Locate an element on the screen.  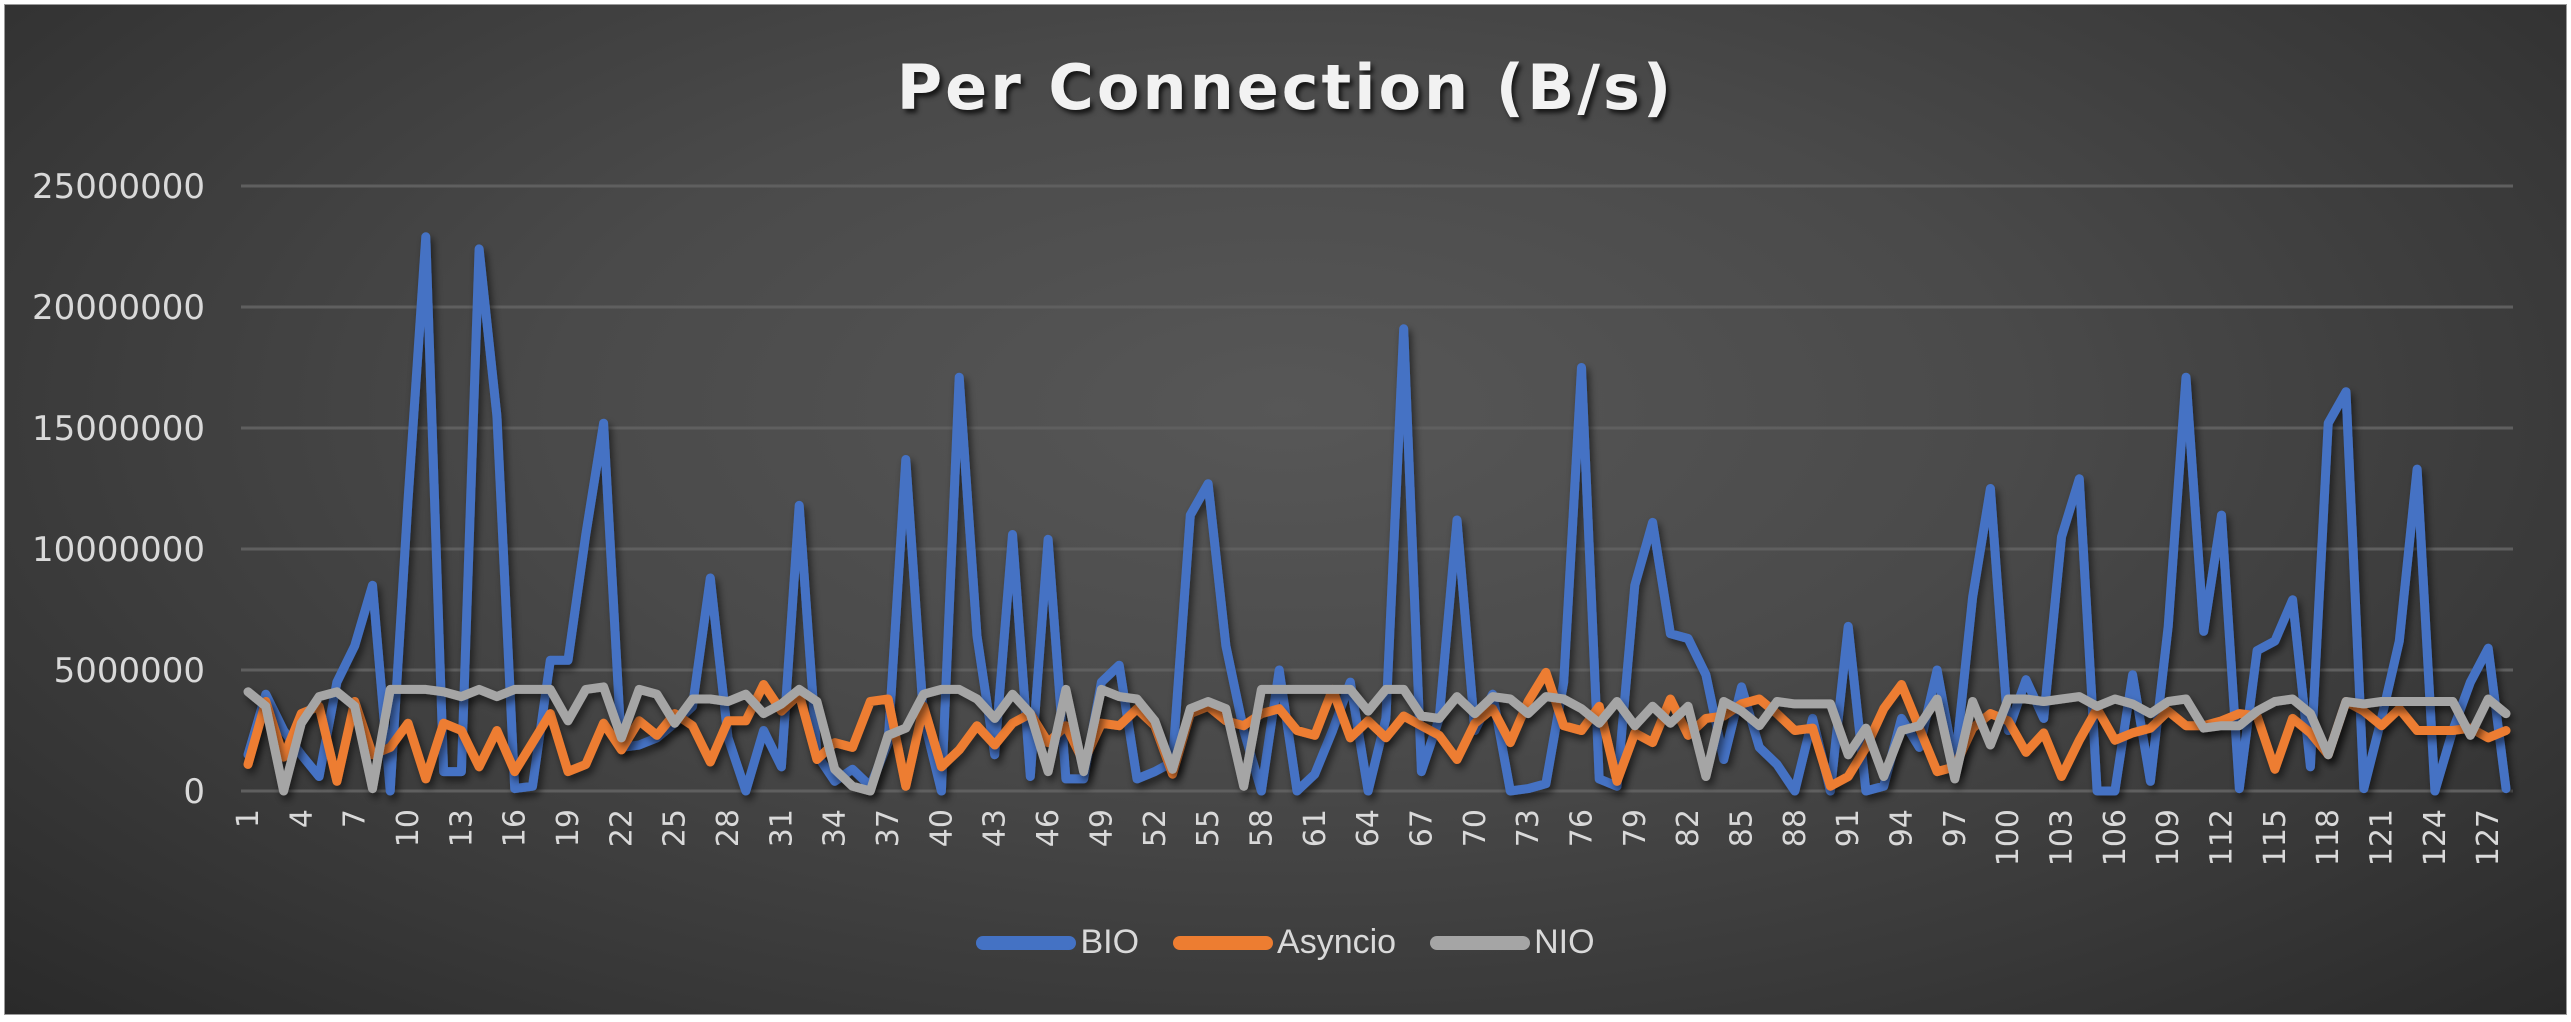
x-tick-label: 4 is located at coordinates (301, 818).